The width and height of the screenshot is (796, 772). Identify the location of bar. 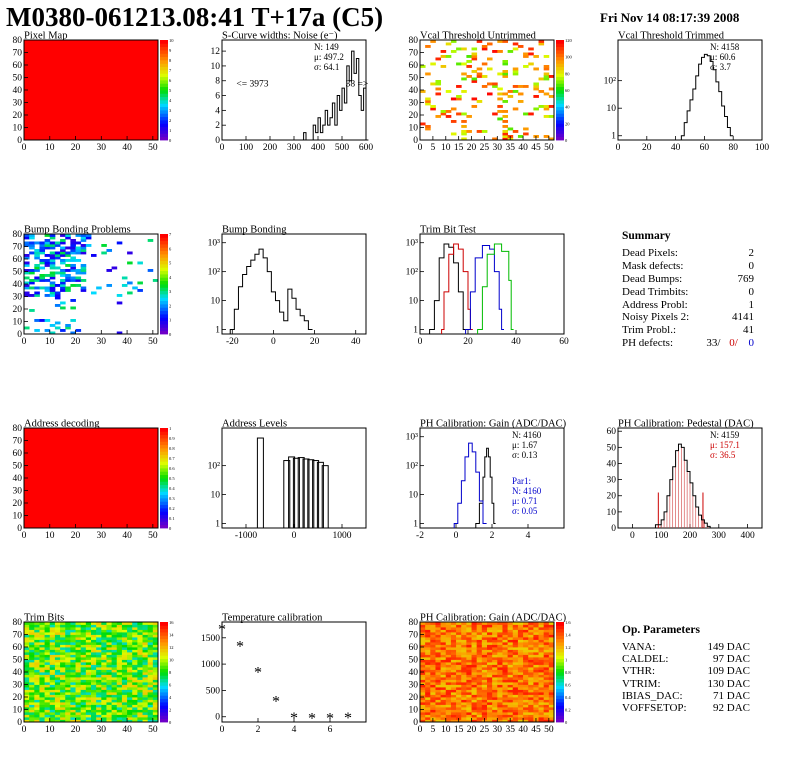
(320, 495).